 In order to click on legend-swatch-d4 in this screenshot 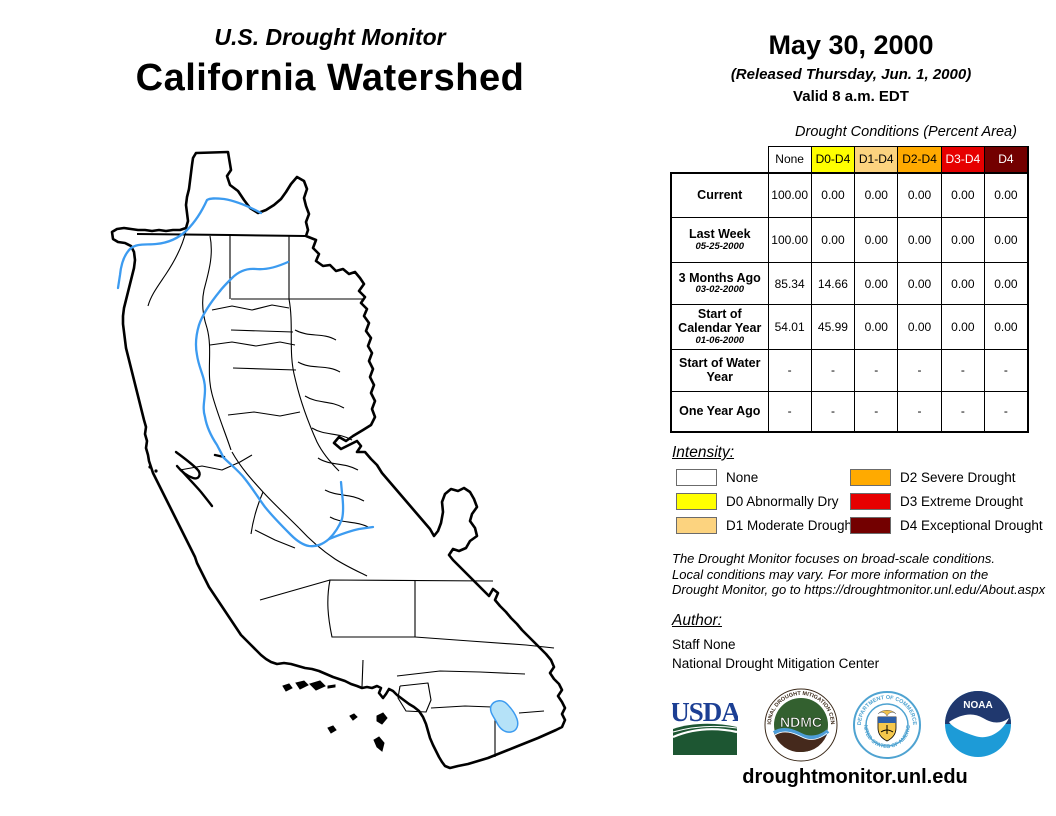, I will do `click(870, 525)`.